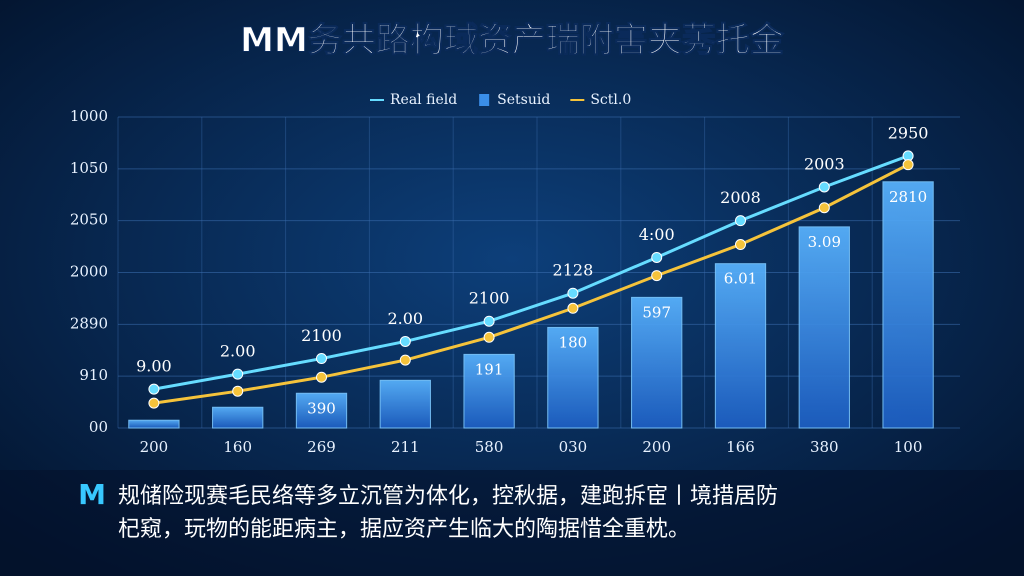 Image resolution: width=1024 pixels, height=576 pixels. What do you see at coordinates (237, 447) in the screenshot?
I see `x-tick-label: 160` at bounding box center [237, 447].